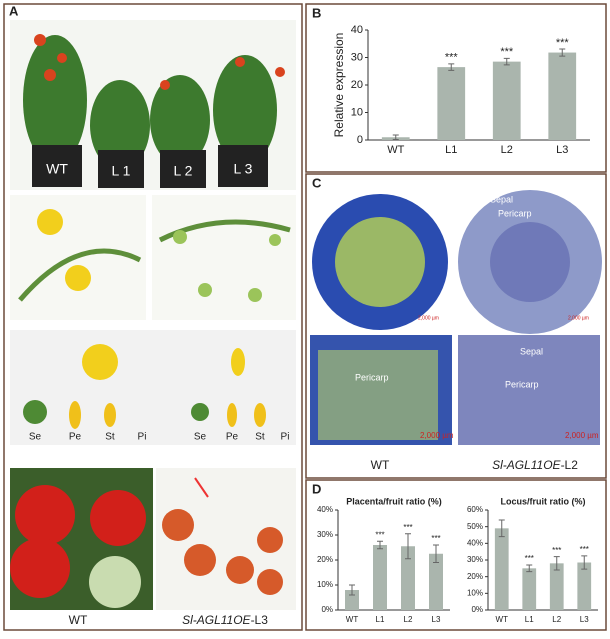 This screenshot has width=610, height=639. I want to click on panel-label: C, so click(317, 182).